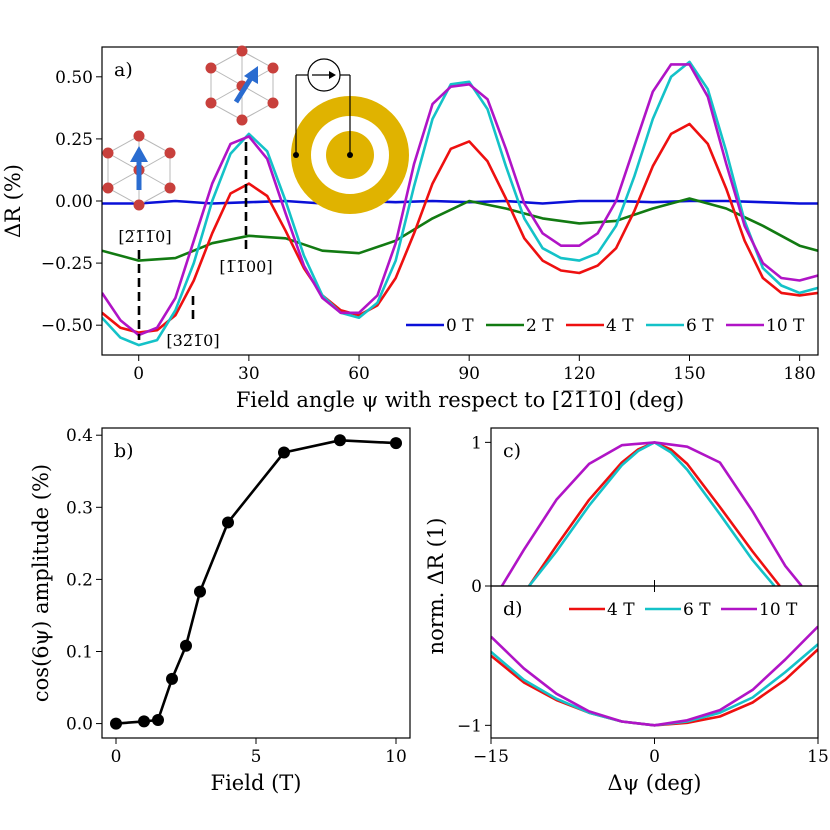 The image size is (830, 830). I want to click on panel-label: b), so click(124, 451).